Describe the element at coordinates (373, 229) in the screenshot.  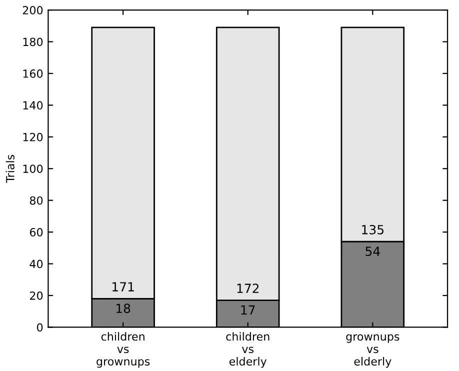
I see `data-label: 135` at that location.